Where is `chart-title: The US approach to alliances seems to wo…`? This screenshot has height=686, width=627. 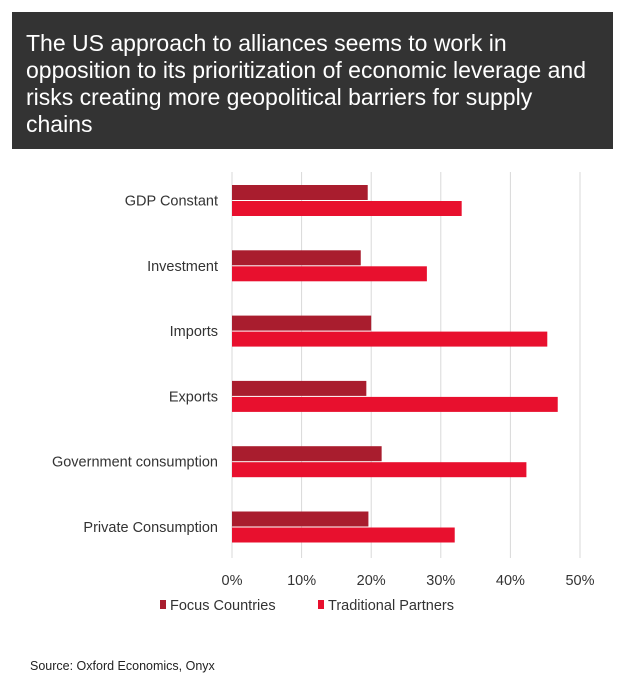 chart-title: The US approach to alliances seems to wo… is located at coordinates (306, 83).